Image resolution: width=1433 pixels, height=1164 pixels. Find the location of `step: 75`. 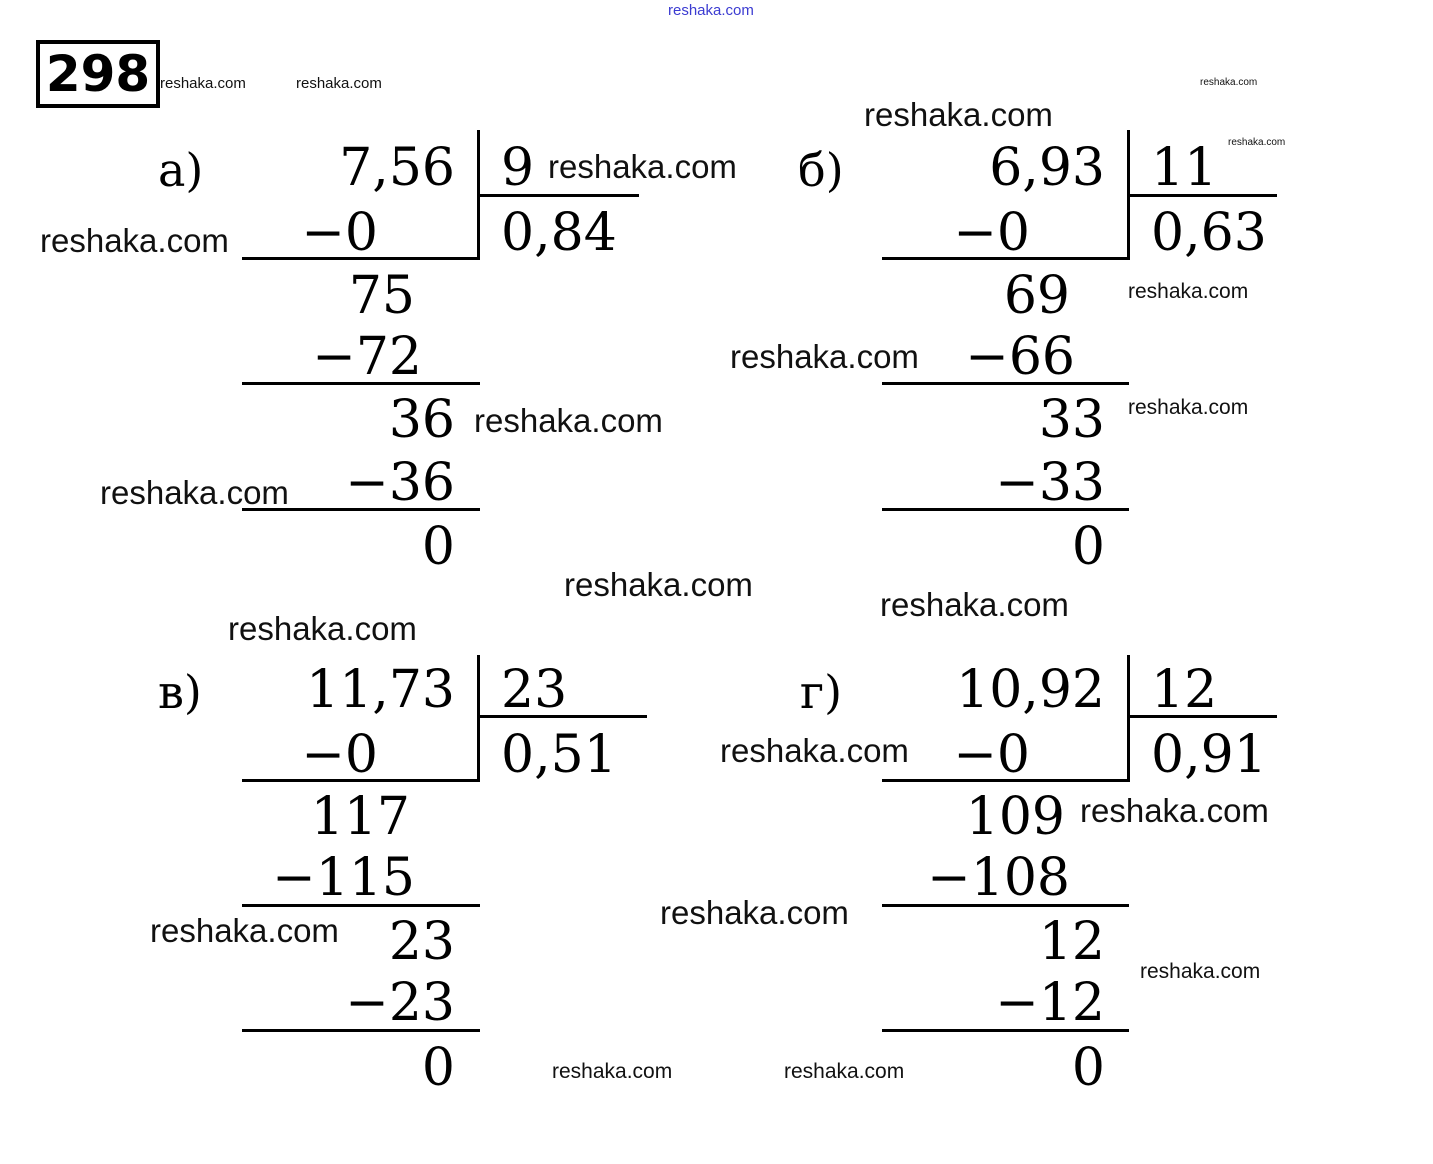

step: 75 is located at coordinates (381, 296).